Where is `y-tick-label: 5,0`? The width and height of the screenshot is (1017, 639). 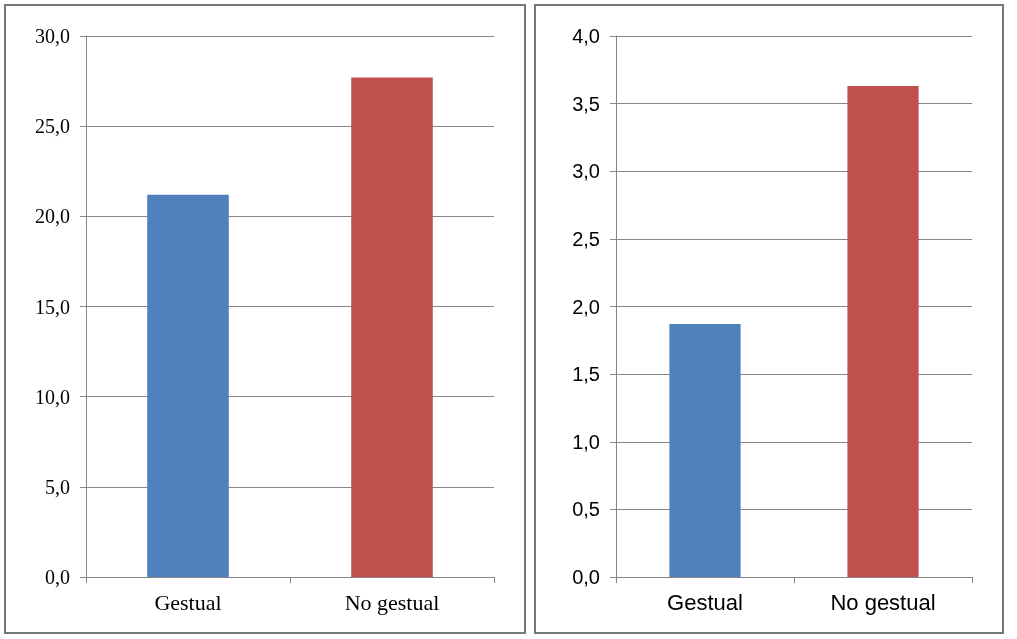 y-tick-label: 5,0 is located at coordinates (57, 486).